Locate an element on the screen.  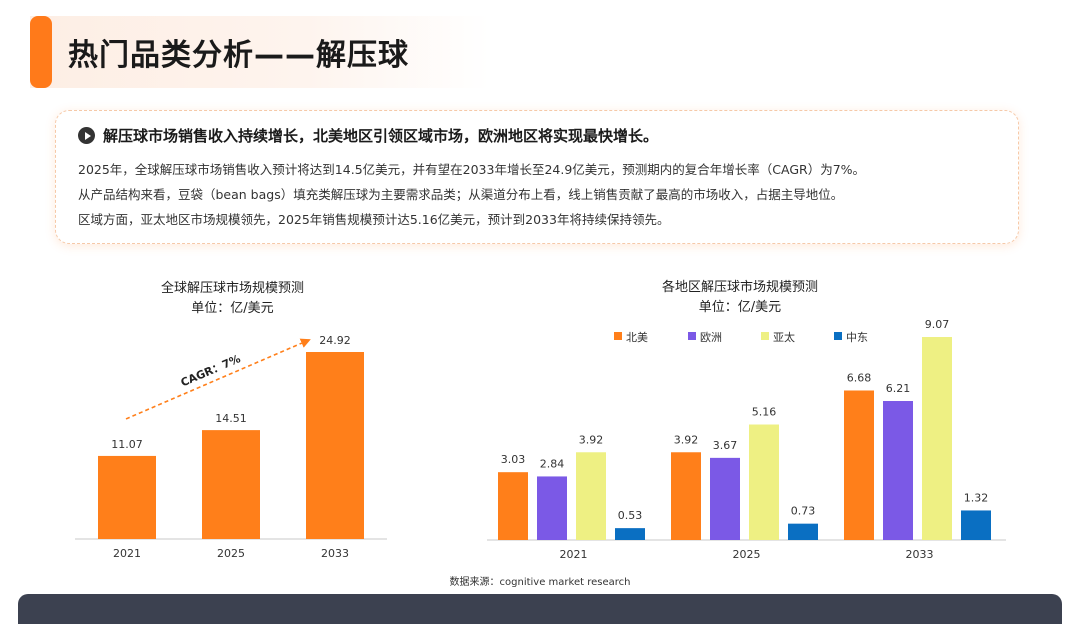
headline-row: 解压球市场销售收入持续增长，北美地区引领区域市场，欧洲地区将实现最快增长。 is located at coordinates (368, 135).